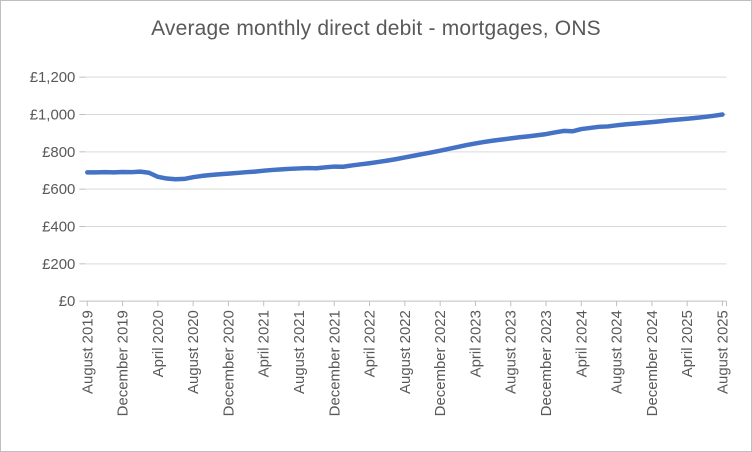  I want to click on y-axis-tick-label: £1,200, so click(53, 77).